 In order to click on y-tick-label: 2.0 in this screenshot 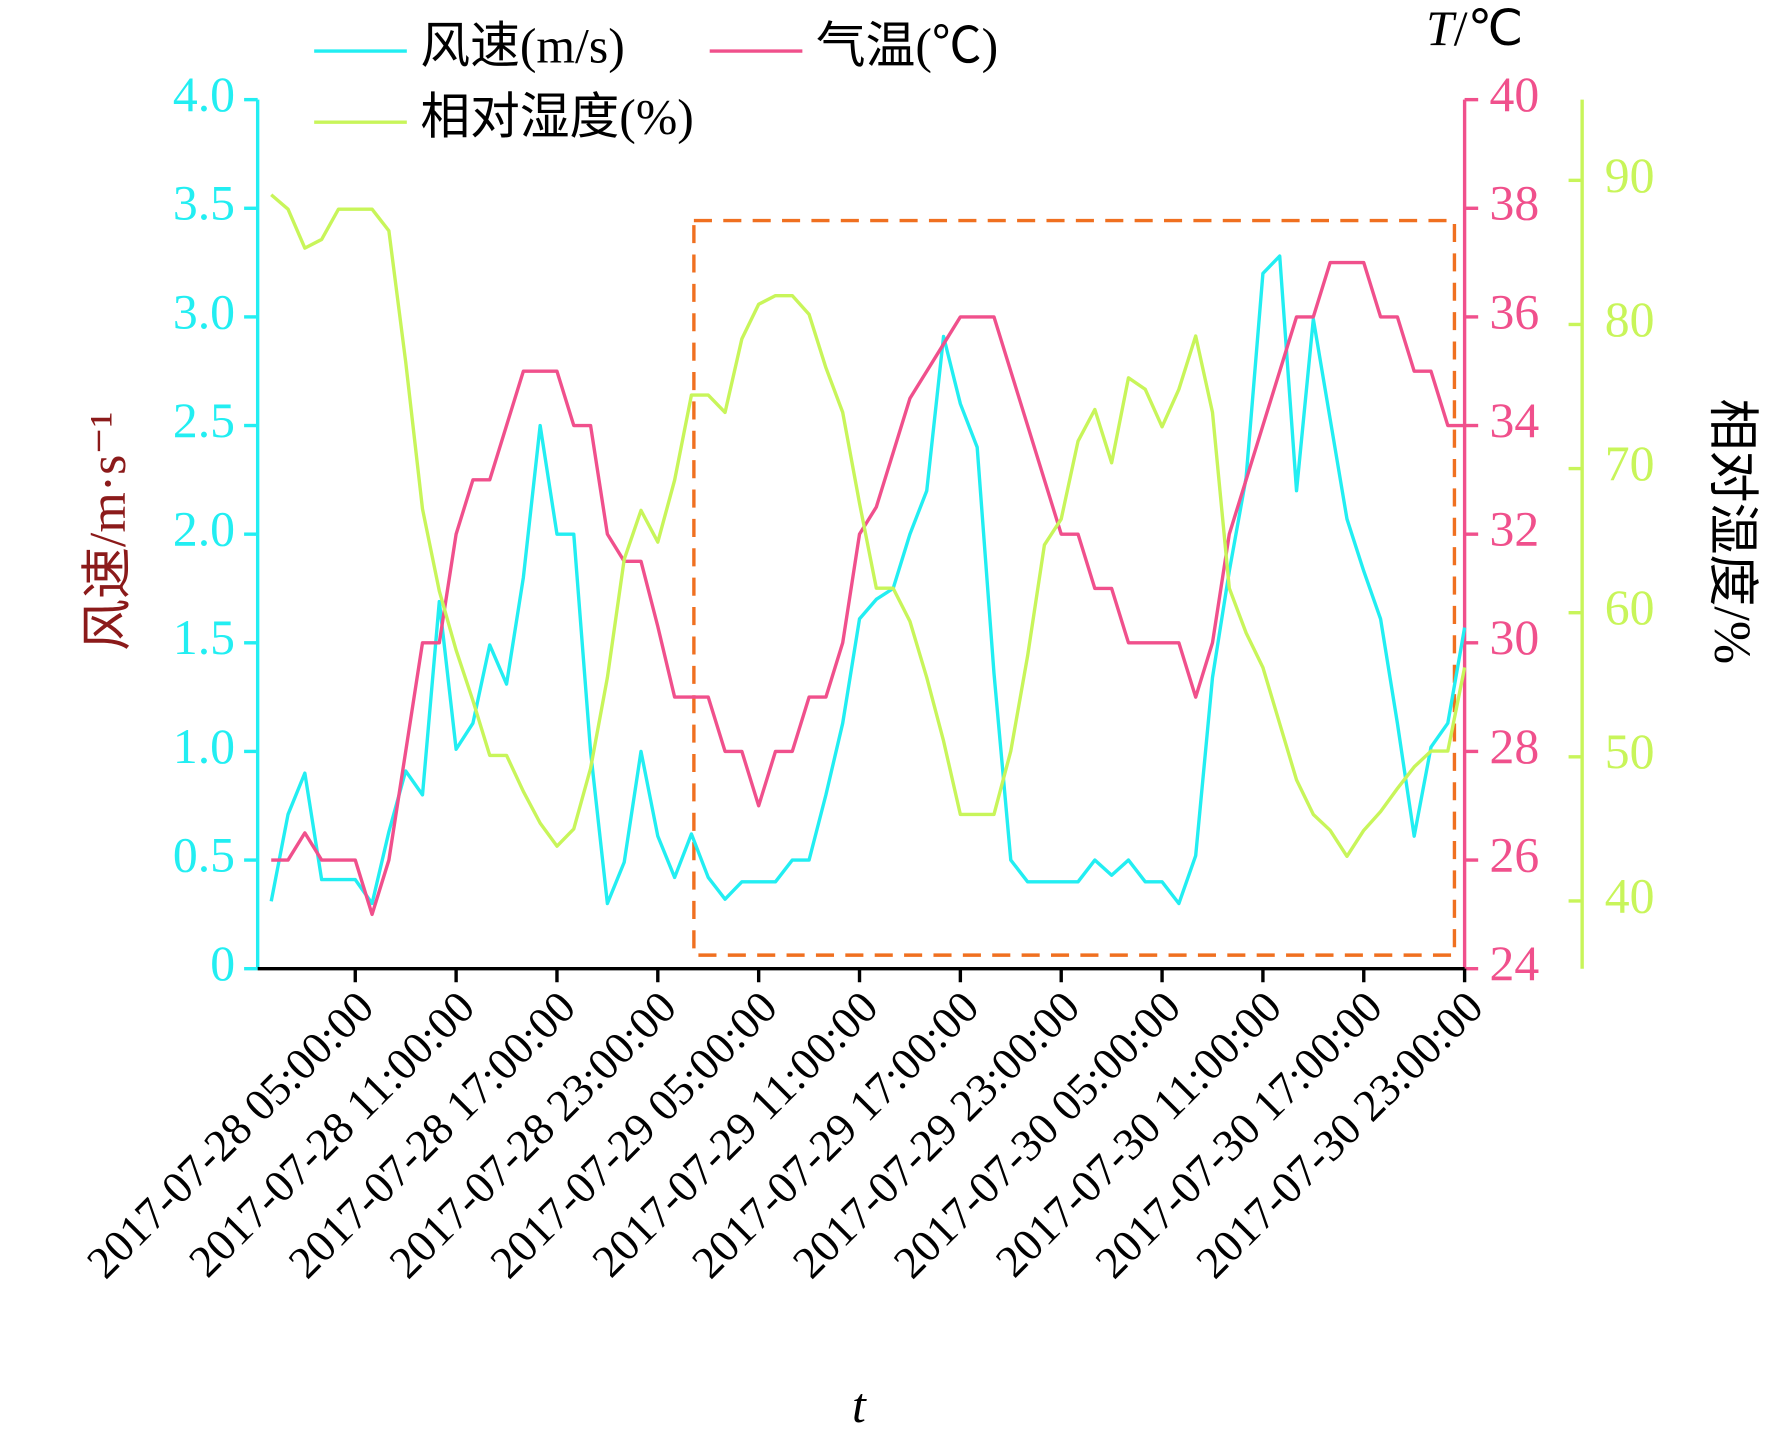, I will do `click(204, 529)`.